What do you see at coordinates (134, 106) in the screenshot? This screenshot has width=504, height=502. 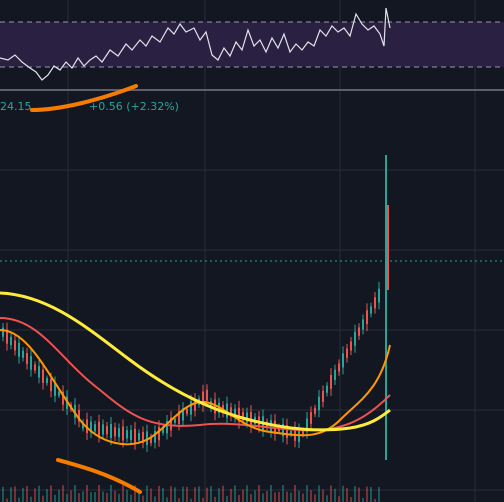 I see `legend-change: +0.56 (+2.32%)` at bounding box center [134, 106].